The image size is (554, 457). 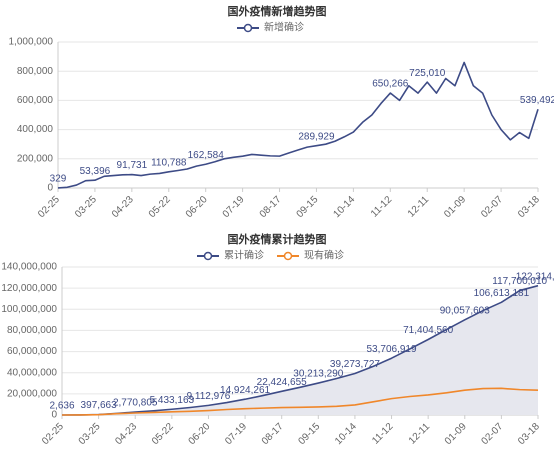 I want to click on chart-title: 国外疫情新增趋势图, so click(x=277, y=11).